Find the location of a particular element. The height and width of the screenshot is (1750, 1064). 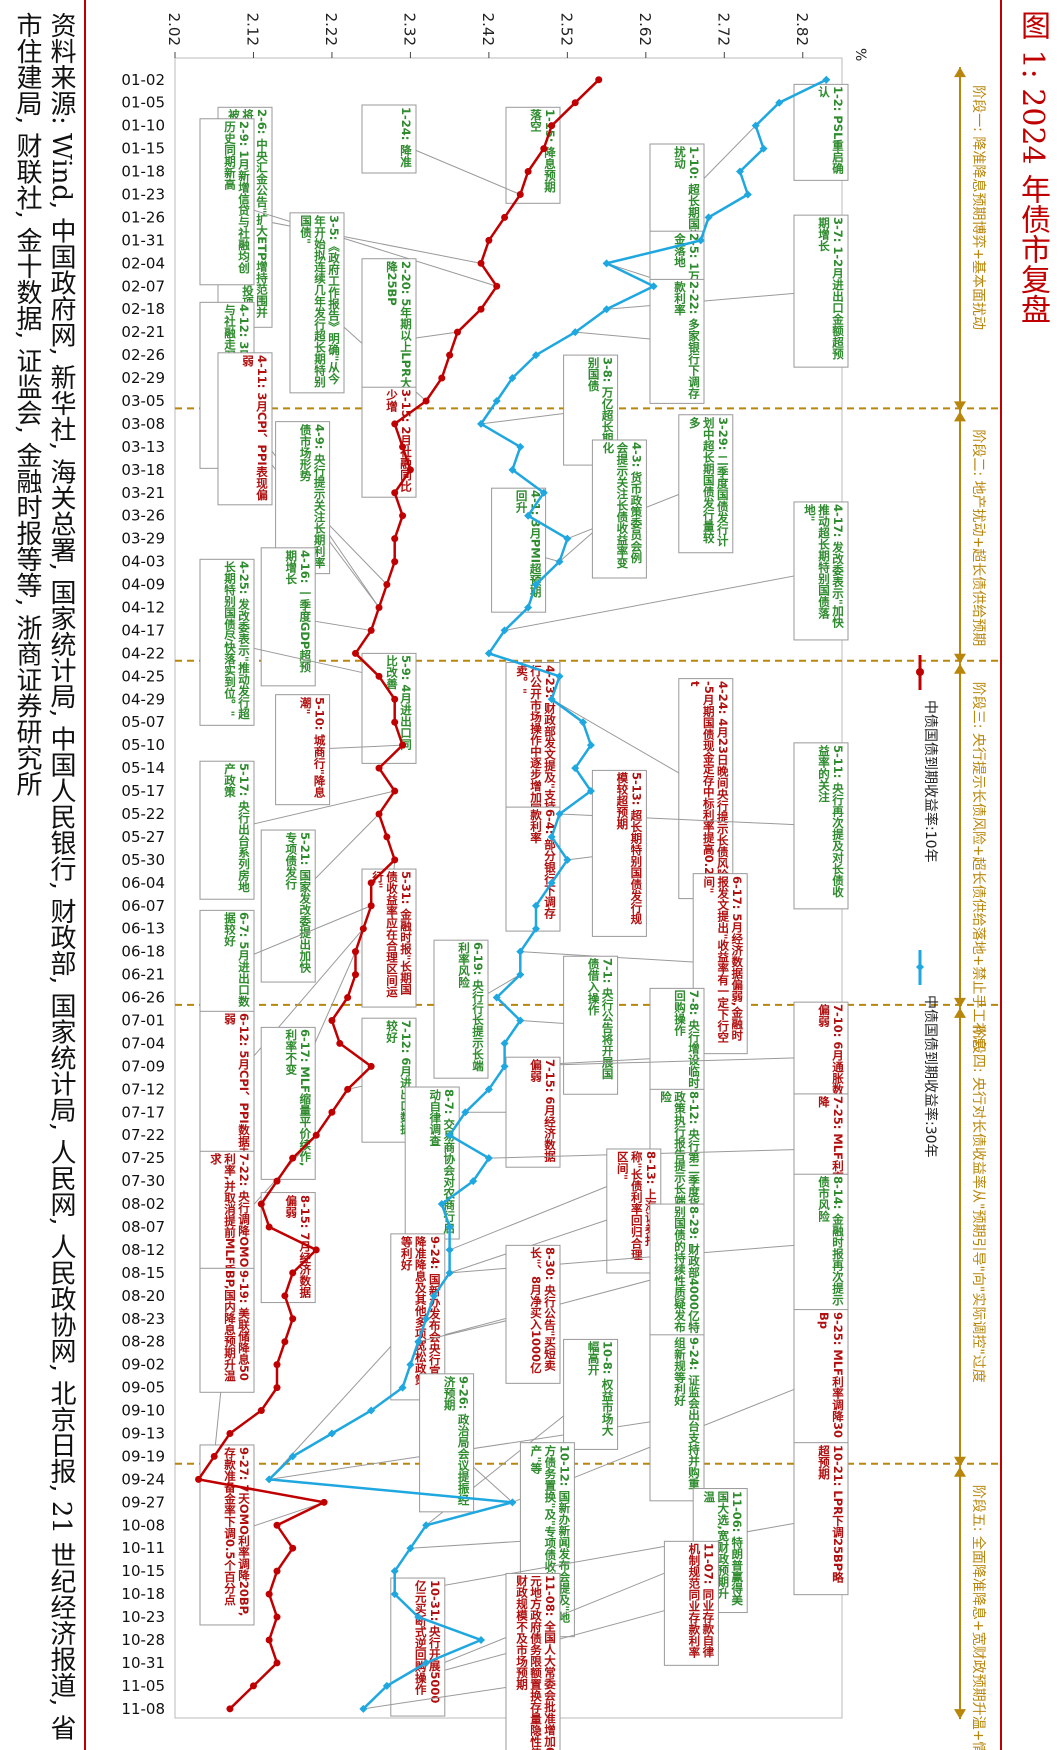

date-tick-label: 10-23 is located at coordinates (143, 1617).